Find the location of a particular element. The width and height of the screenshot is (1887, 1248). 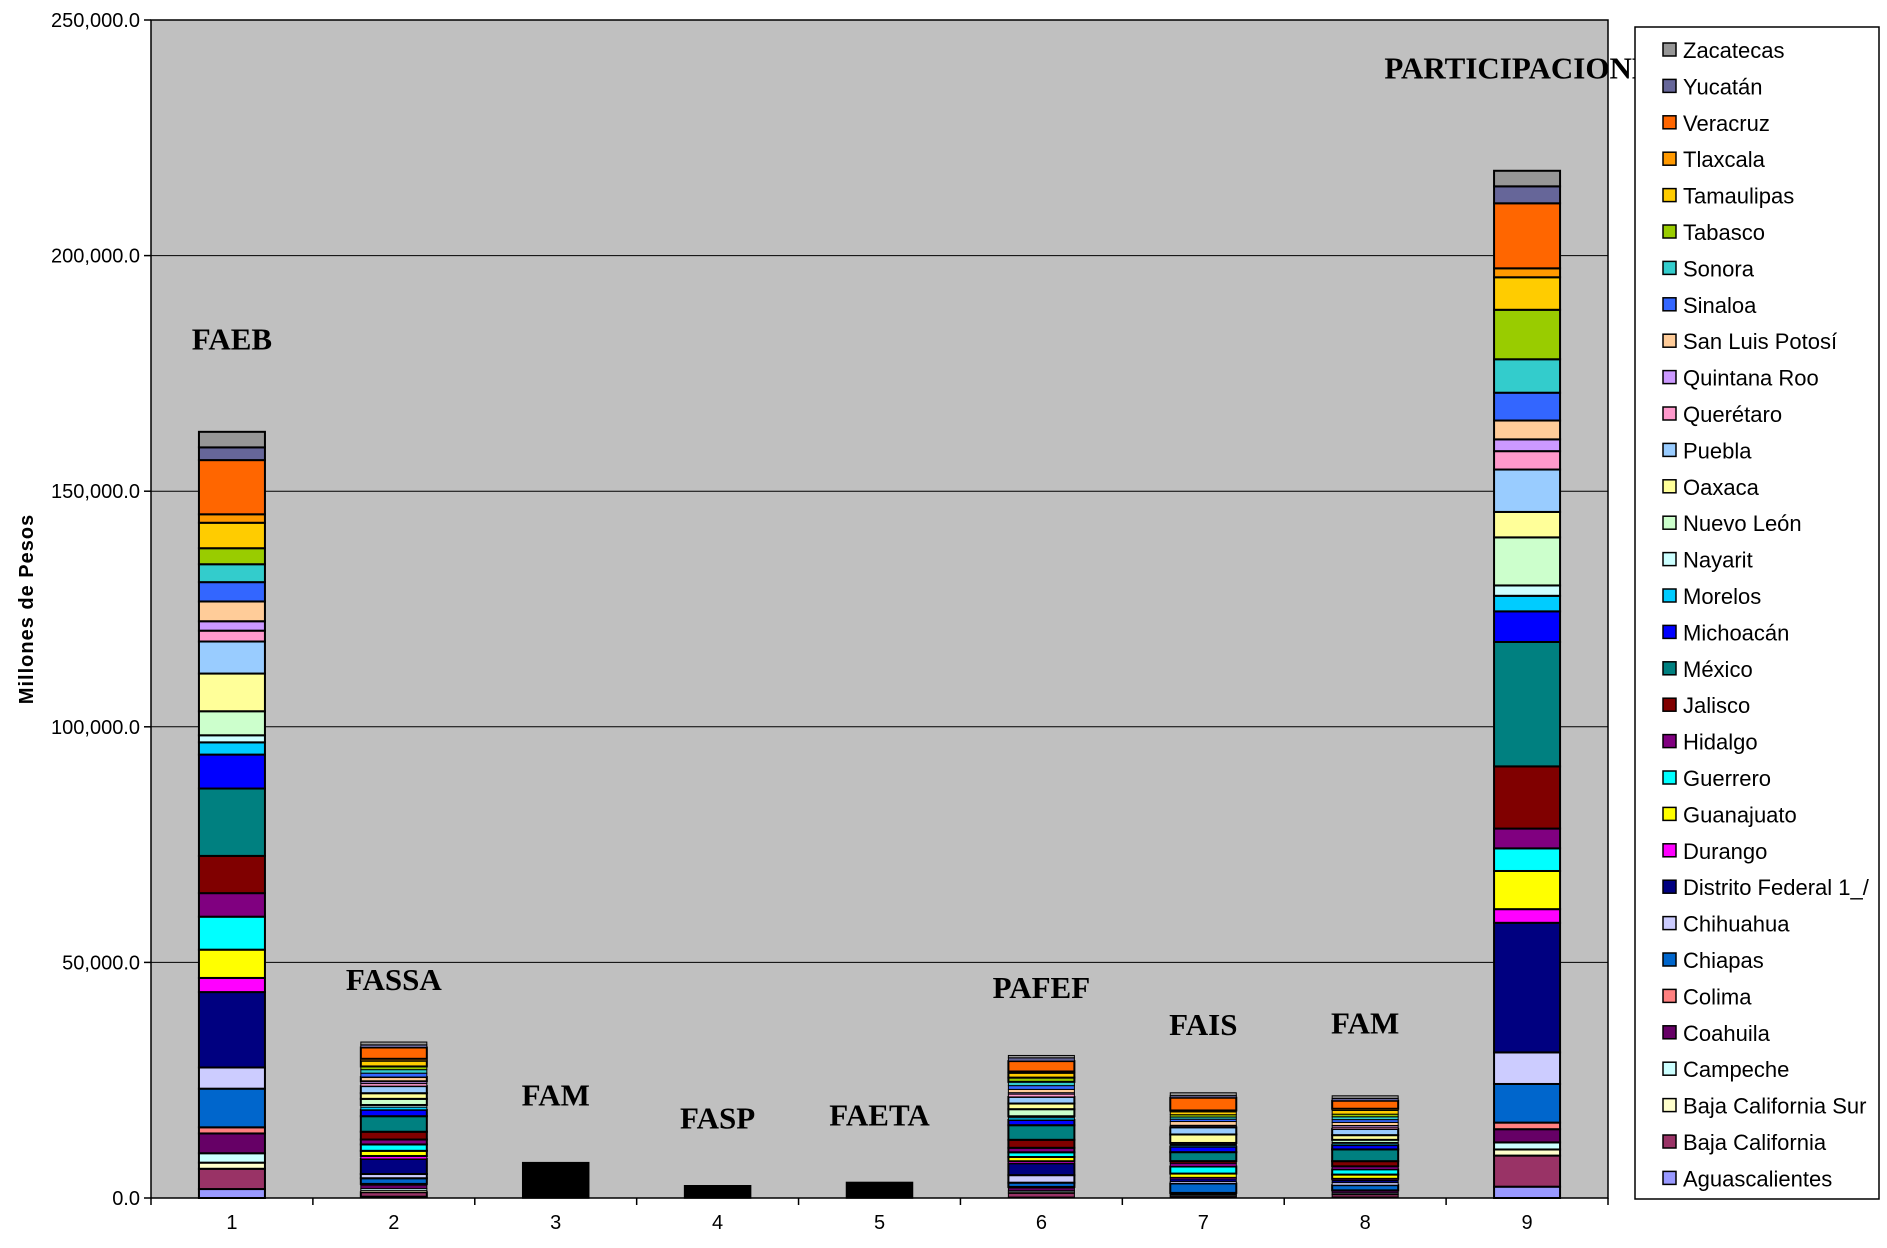

legend-item: Campeche is located at coordinates (1725, 1069).